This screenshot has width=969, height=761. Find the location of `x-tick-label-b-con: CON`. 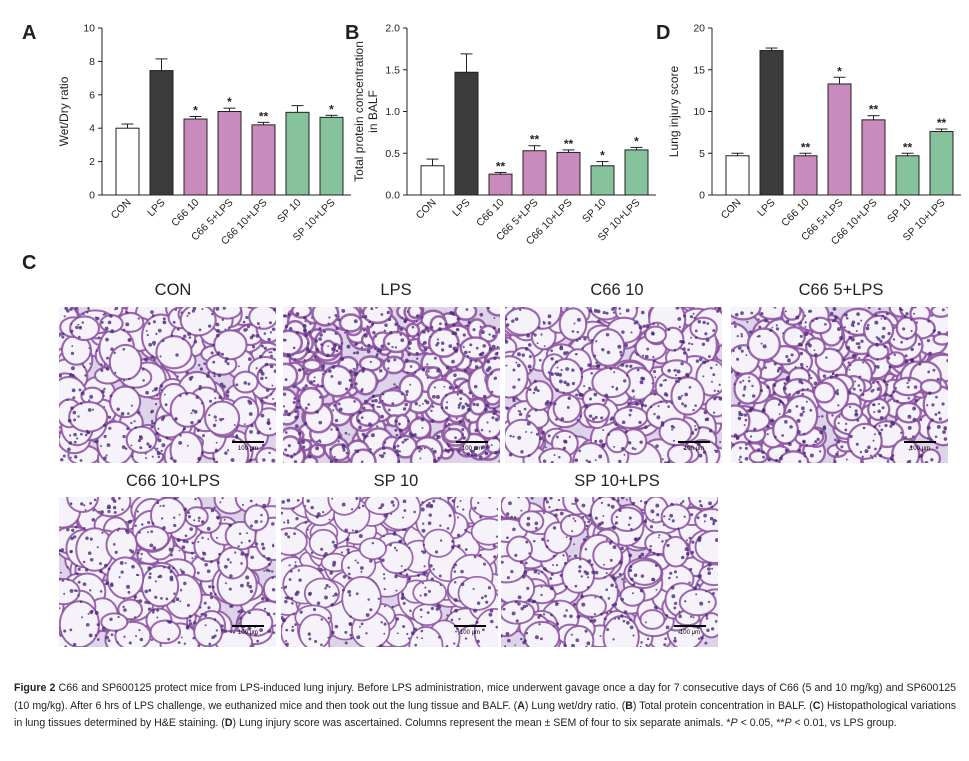

x-tick-label-b-con: CON is located at coordinates (426, 209).